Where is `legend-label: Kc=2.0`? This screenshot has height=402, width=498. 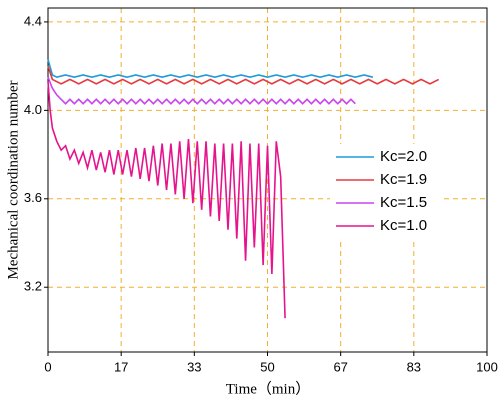
legend-label: Kc=2.0 is located at coordinates (403, 156).